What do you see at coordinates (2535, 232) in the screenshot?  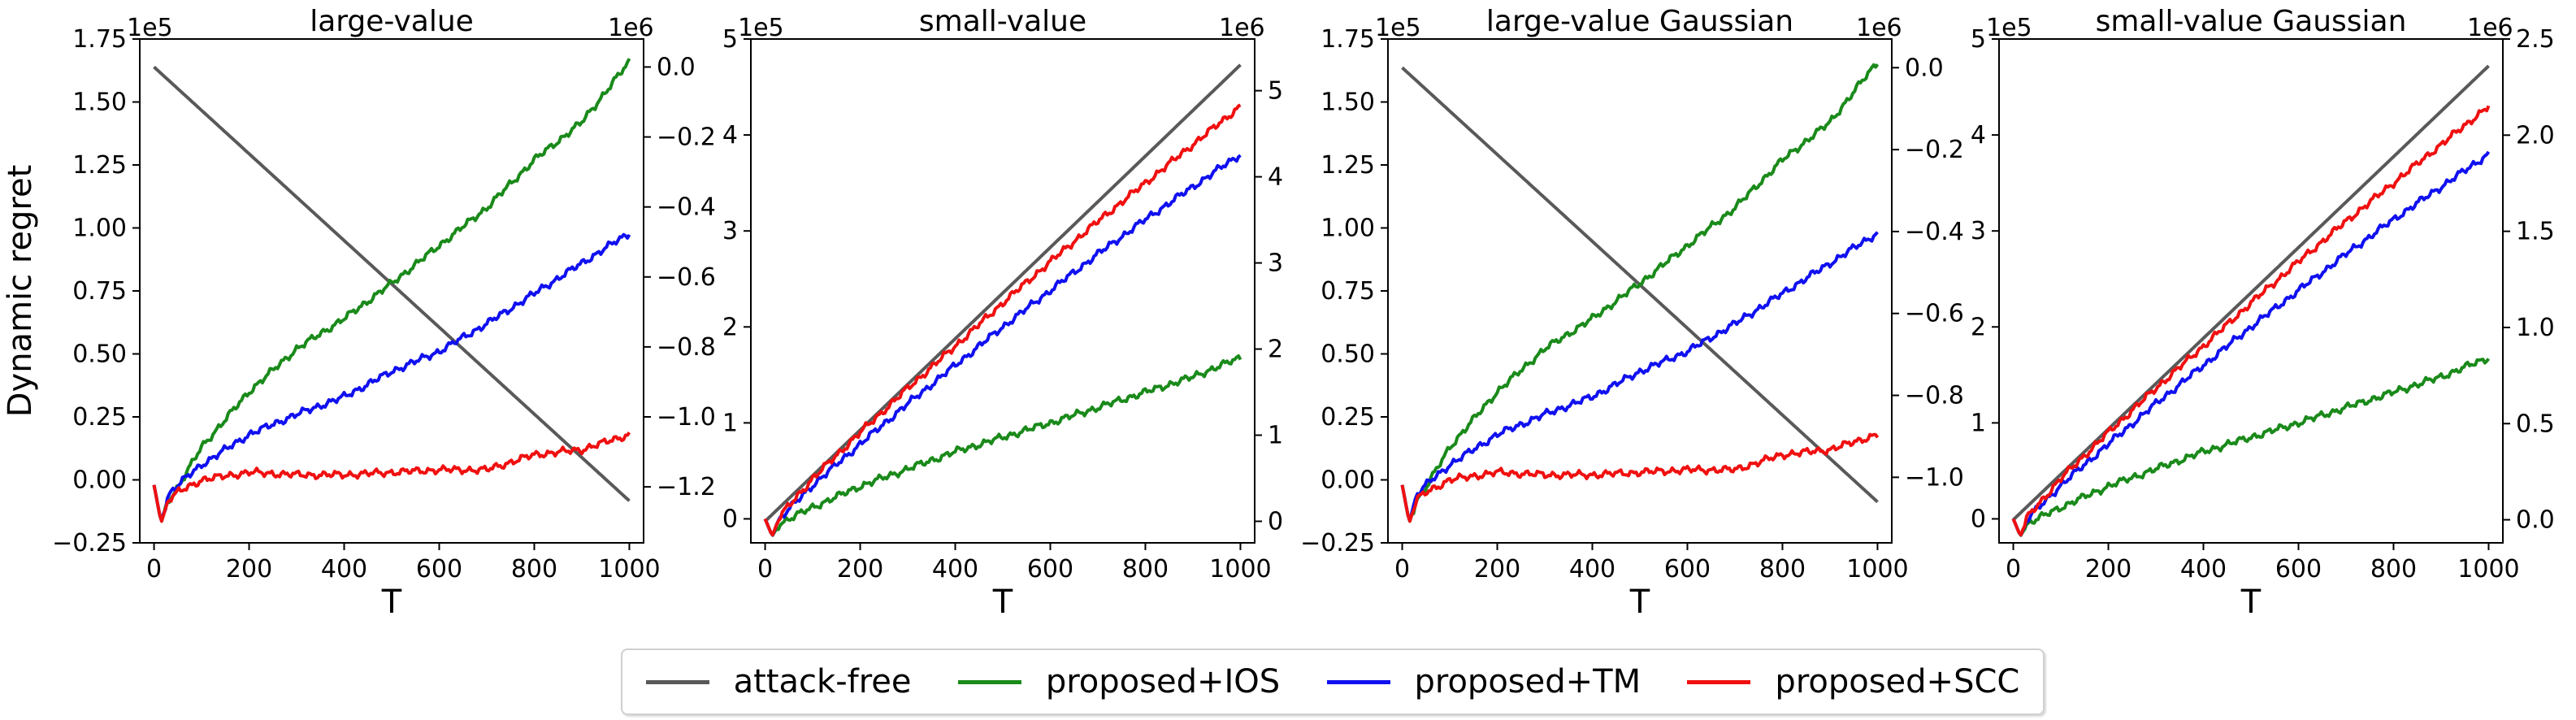 I see `right-y-tick-label: 1.5` at bounding box center [2535, 232].